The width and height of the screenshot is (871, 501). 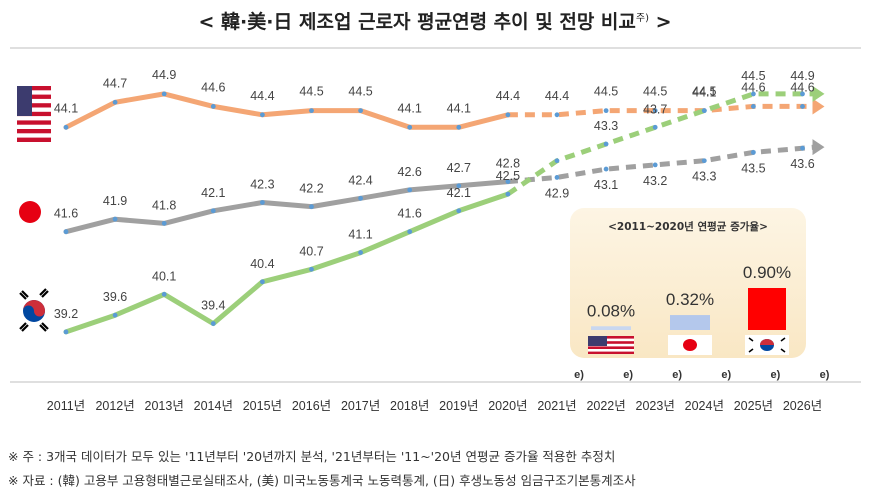 What do you see at coordinates (611, 310) in the screenshot?
I see `usa-growth-label: 0.08%` at bounding box center [611, 310].